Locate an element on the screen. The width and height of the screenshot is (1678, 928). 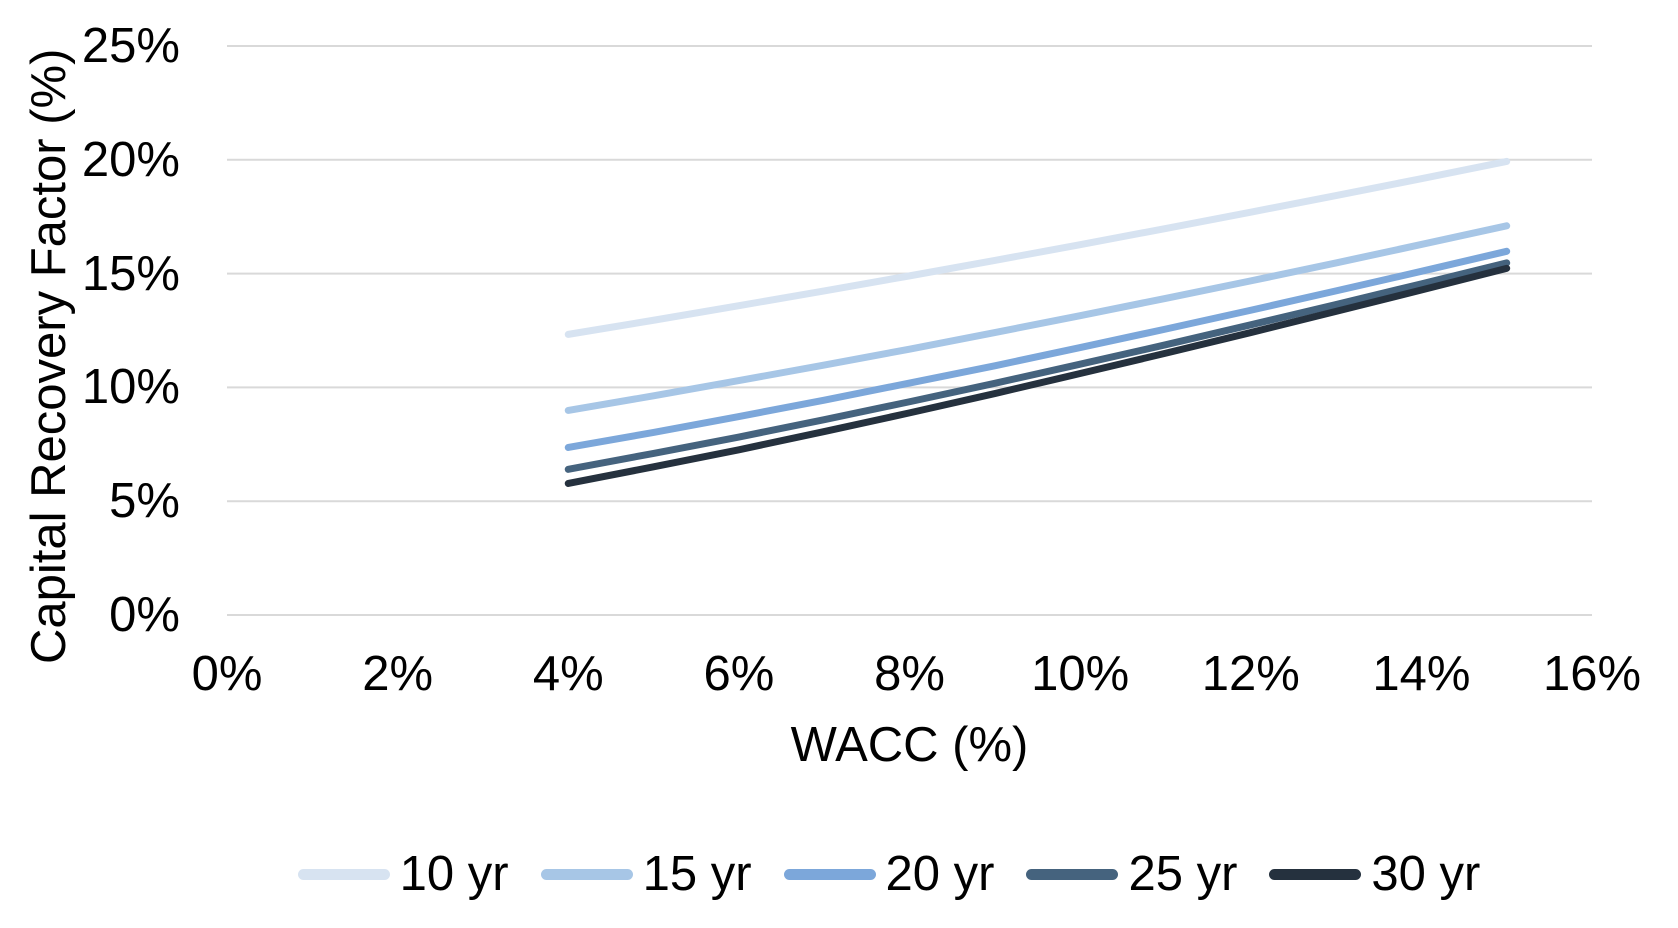
x-tick-label: 8% is located at coordinates (909, 674).